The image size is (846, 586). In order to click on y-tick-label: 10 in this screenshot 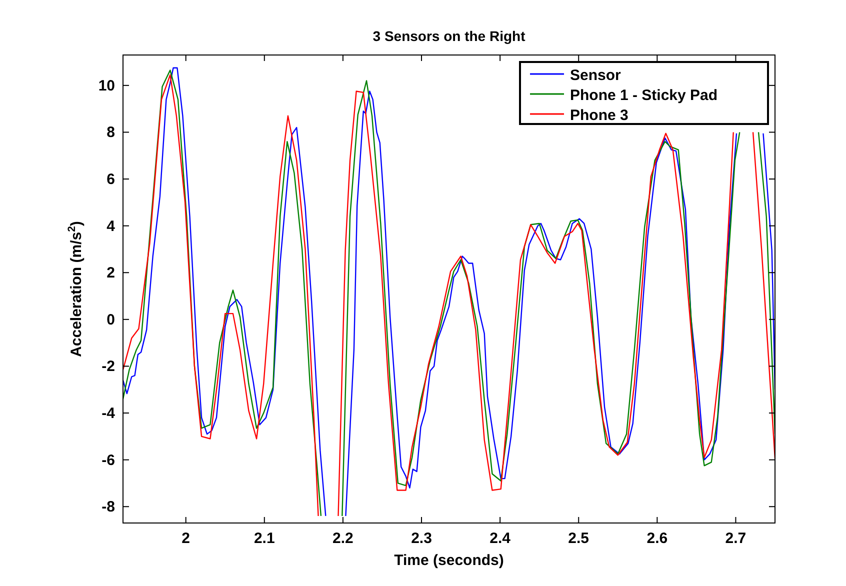, I will do `click(106, 85)`.